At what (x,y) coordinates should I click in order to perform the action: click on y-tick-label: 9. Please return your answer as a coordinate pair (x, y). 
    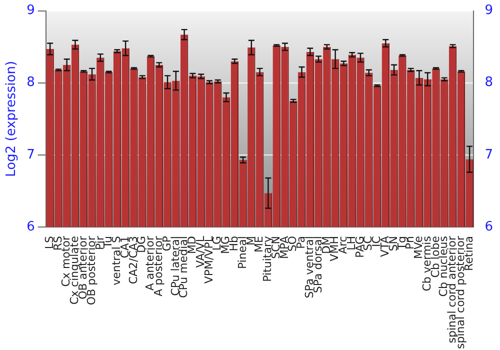
    Looking at the image, I should click on (30, 10).